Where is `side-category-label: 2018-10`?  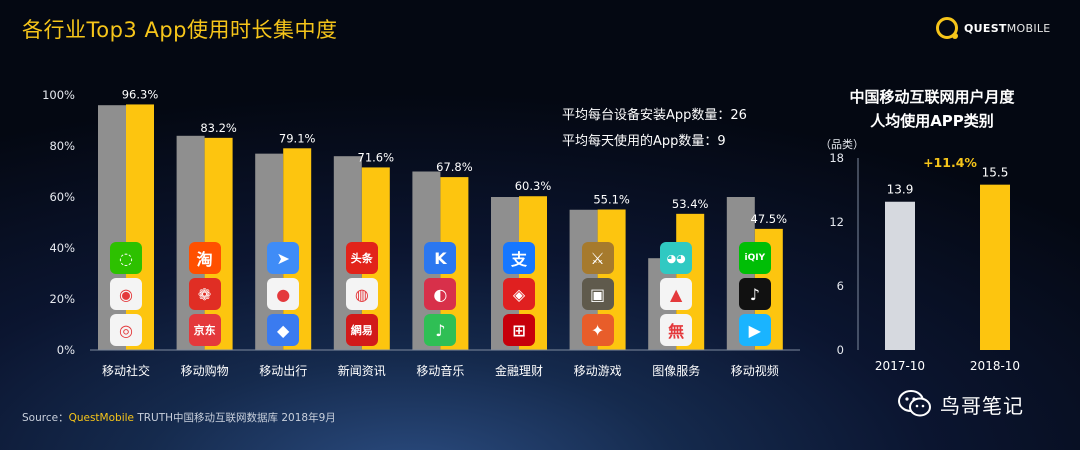
side-category-label: 2018-10 is located at coordinates (995, 366).